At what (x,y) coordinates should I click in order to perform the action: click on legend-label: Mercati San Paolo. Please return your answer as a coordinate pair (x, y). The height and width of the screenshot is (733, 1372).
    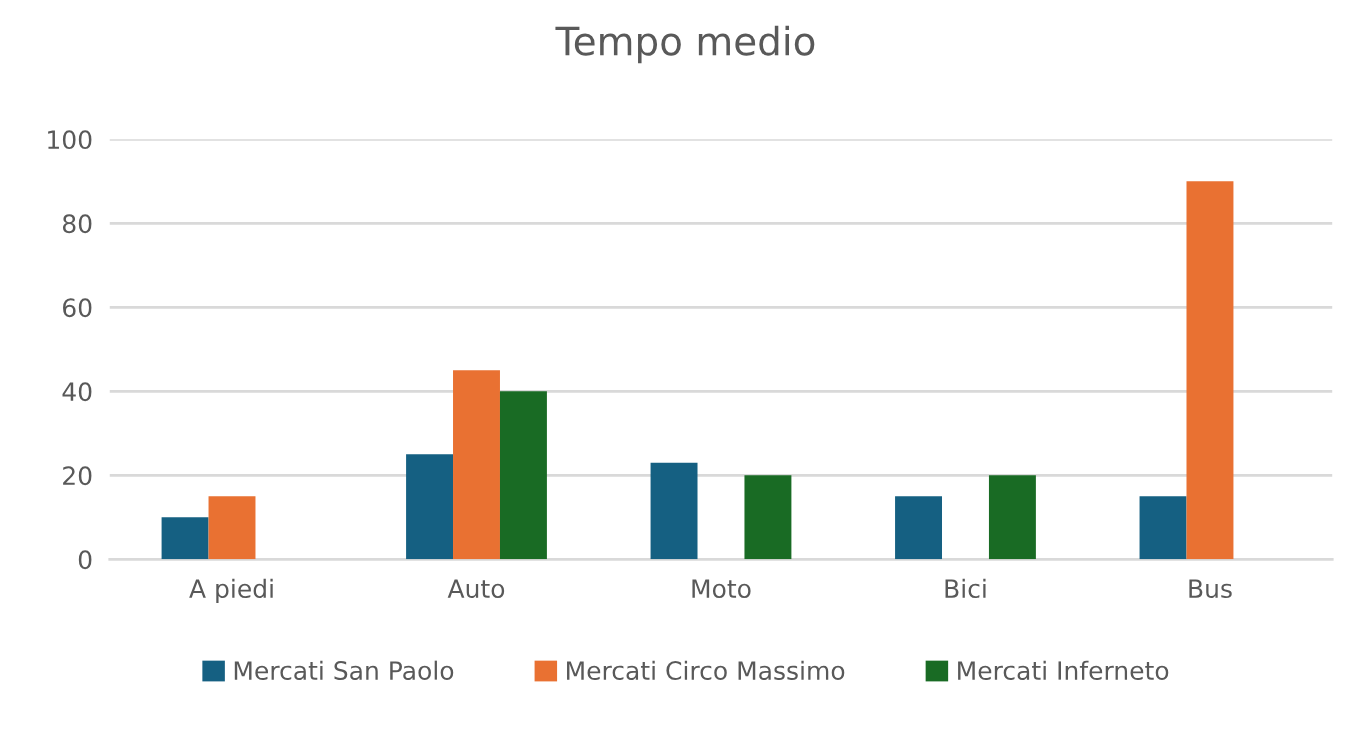
    Looking at the image, I should click on (344, 670).